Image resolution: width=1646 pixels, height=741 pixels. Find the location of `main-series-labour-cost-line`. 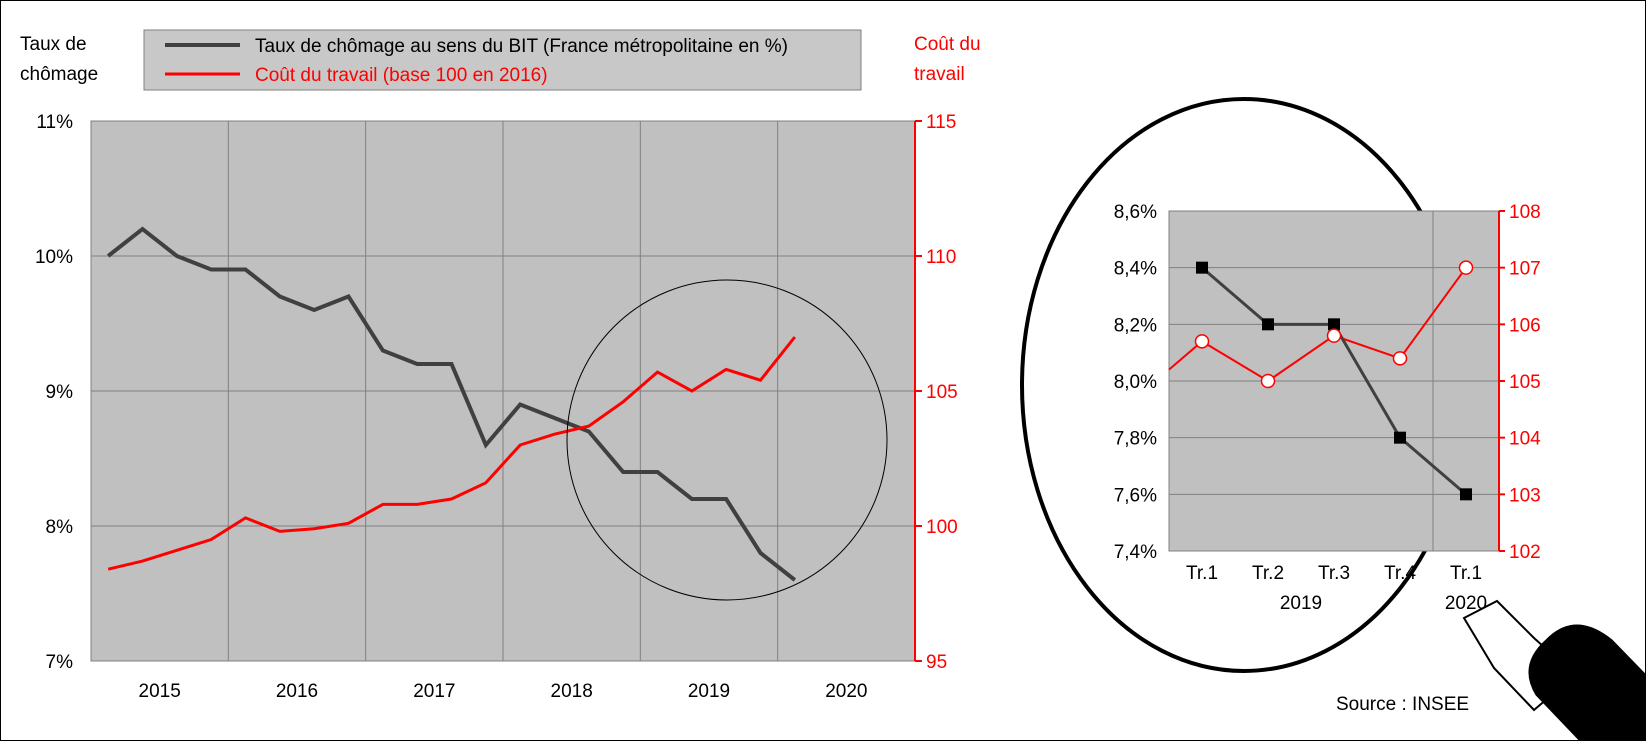

main-series-labour-cost-line is located at coordinates (452, 453).